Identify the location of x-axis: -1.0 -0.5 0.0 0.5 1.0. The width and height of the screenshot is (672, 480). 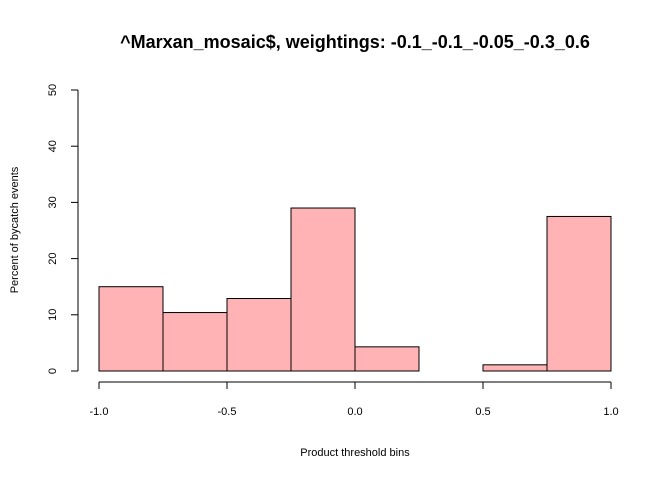
(354, 399).